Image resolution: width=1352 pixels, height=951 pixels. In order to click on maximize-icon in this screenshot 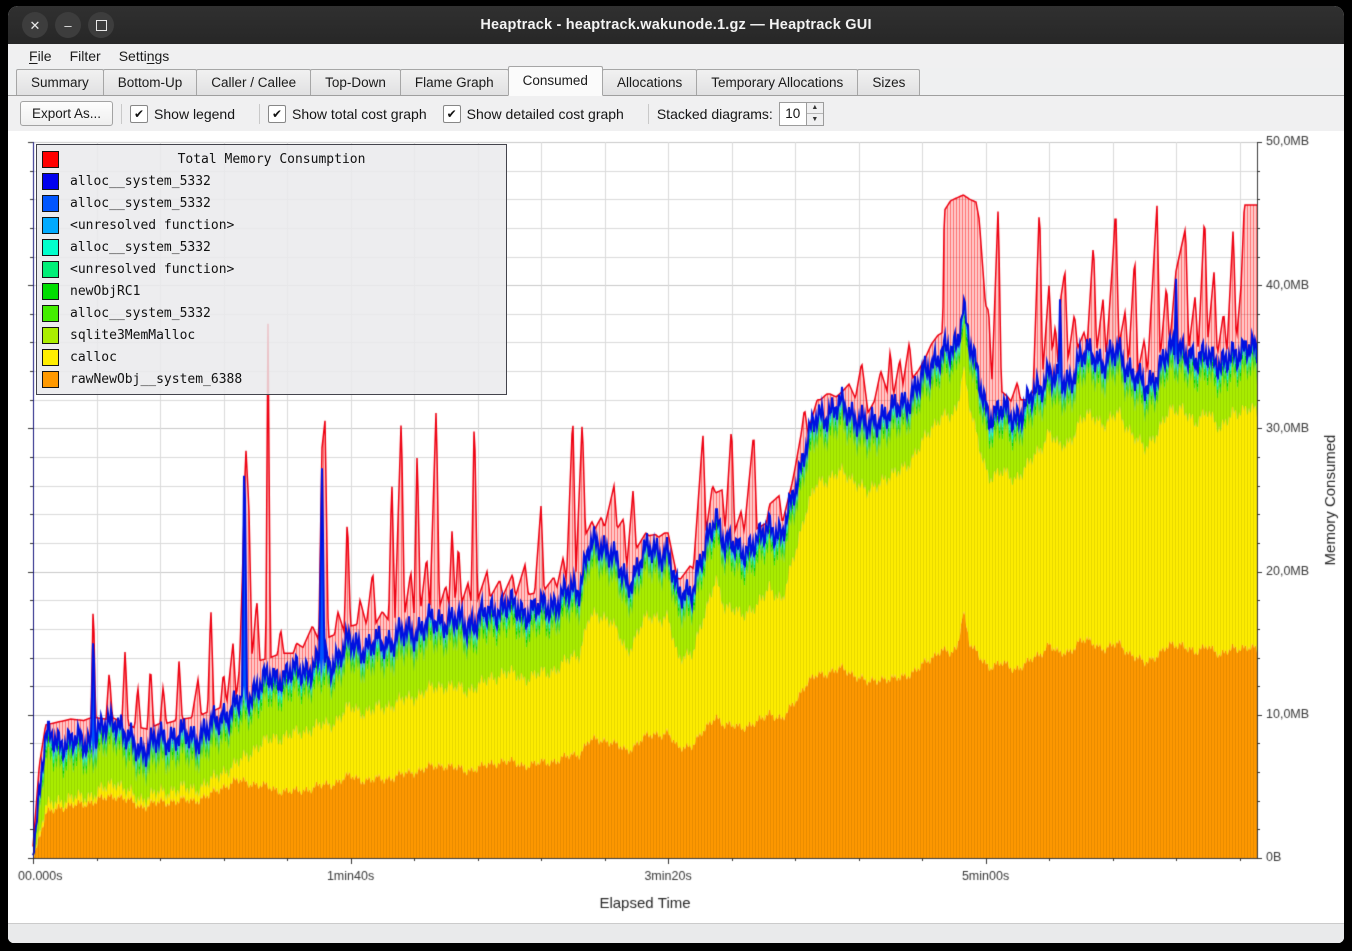, I will do `click(101, 25)`.